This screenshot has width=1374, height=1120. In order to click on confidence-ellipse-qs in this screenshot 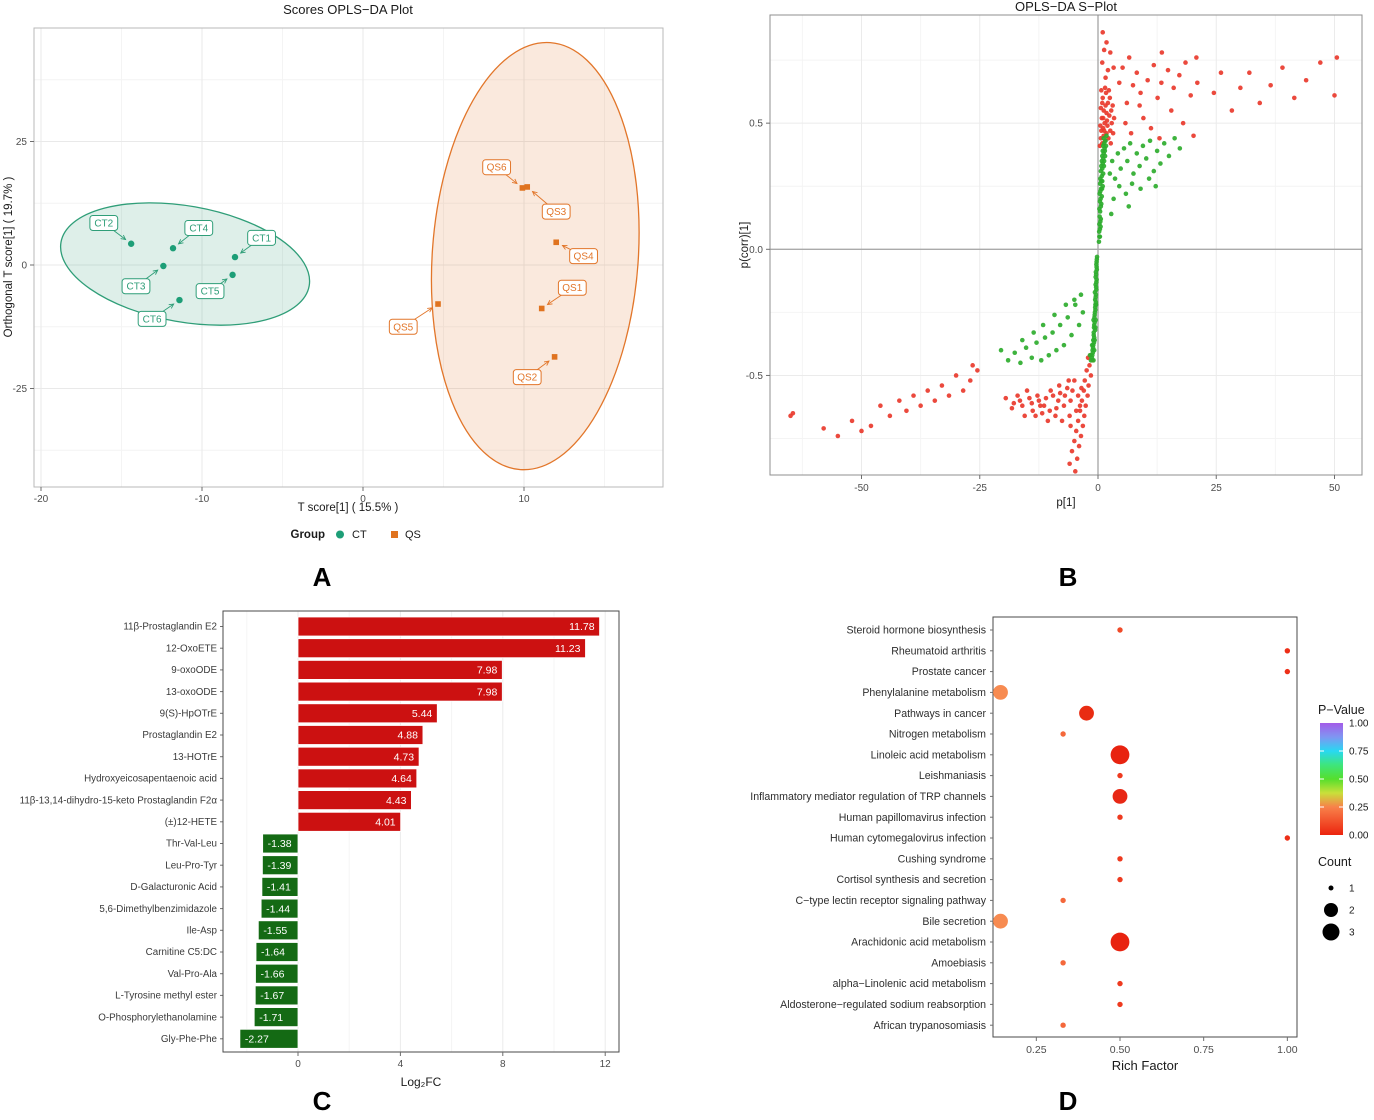, I will do `click(535, 256)`.